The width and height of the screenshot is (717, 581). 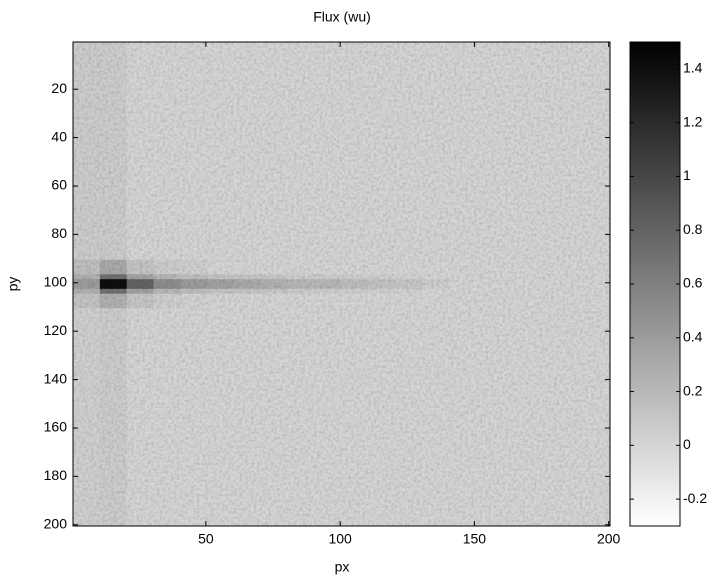 I want to click on colorbar-tick-label: 1.2, so click(x=693, y=121).